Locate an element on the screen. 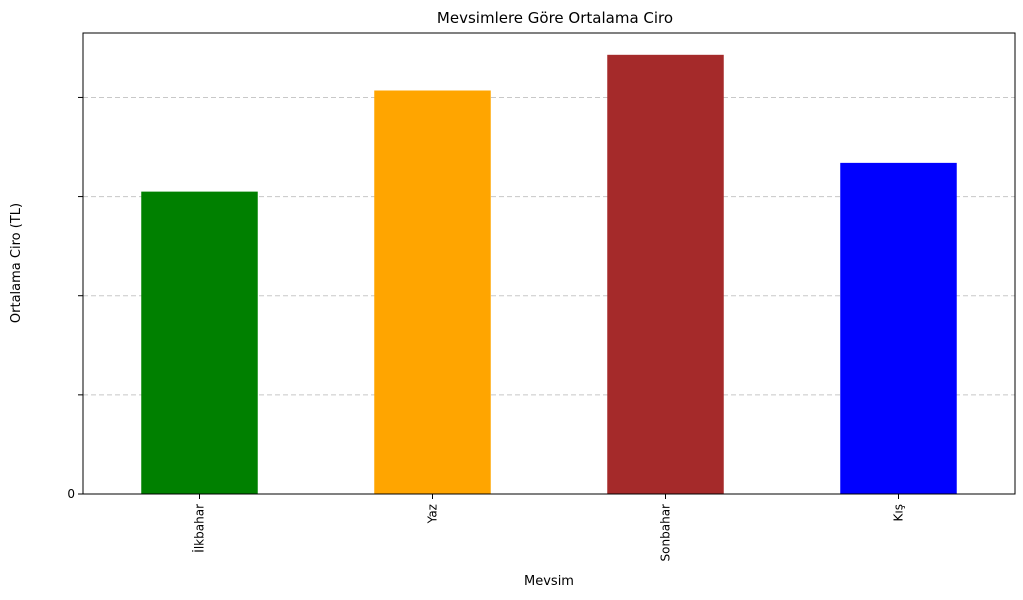 Image resolution: width=1023 pixels, height=600 pixels. y-tick-label: 0 is located at coordinates (71, 494).